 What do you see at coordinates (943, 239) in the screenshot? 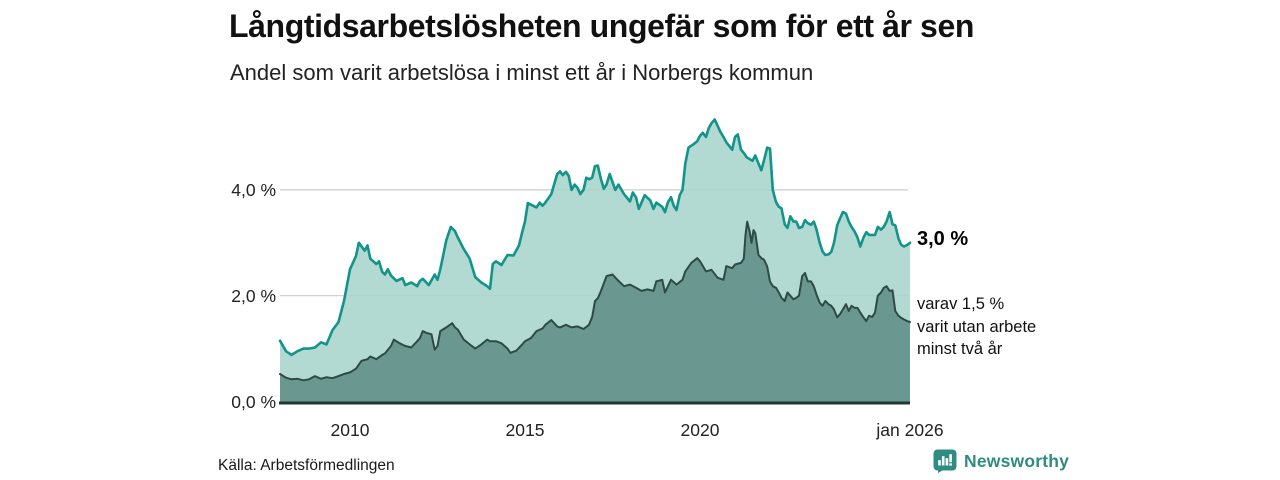
I see `series-total-end-label: 3,0 %` at bounding box center [943, 239].